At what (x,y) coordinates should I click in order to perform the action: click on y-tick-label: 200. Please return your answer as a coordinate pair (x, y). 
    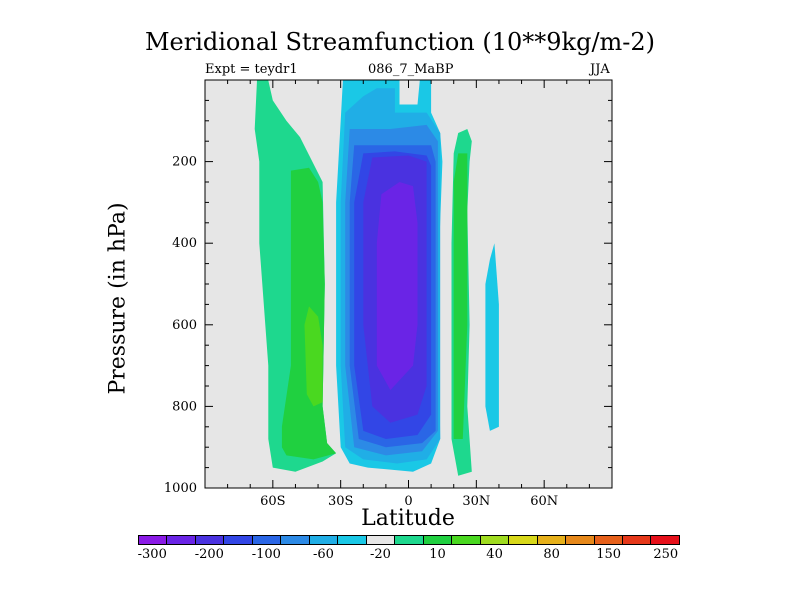
    Looking at the image, I should click on (184, 162).